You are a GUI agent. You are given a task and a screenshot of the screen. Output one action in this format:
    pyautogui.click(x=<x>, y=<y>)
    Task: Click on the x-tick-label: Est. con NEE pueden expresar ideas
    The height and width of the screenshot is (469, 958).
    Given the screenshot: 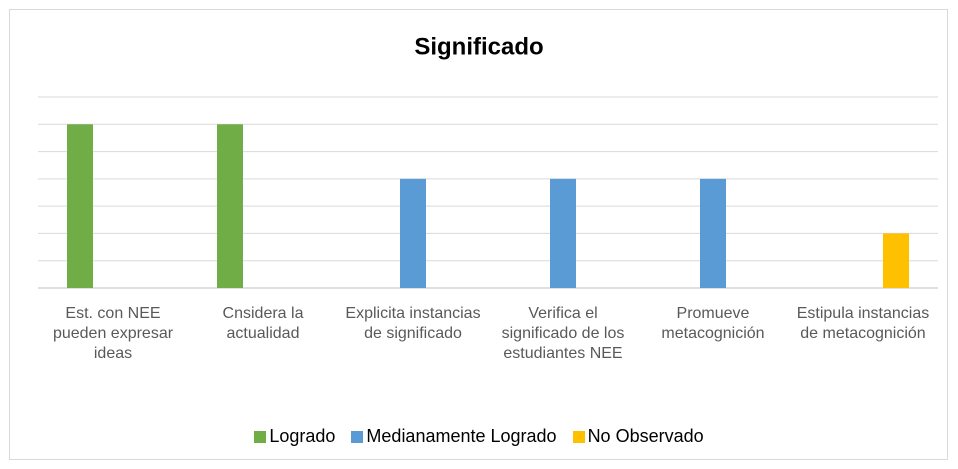 What is the action you would take?
    pyautogui.click(x=113, y=333)
    